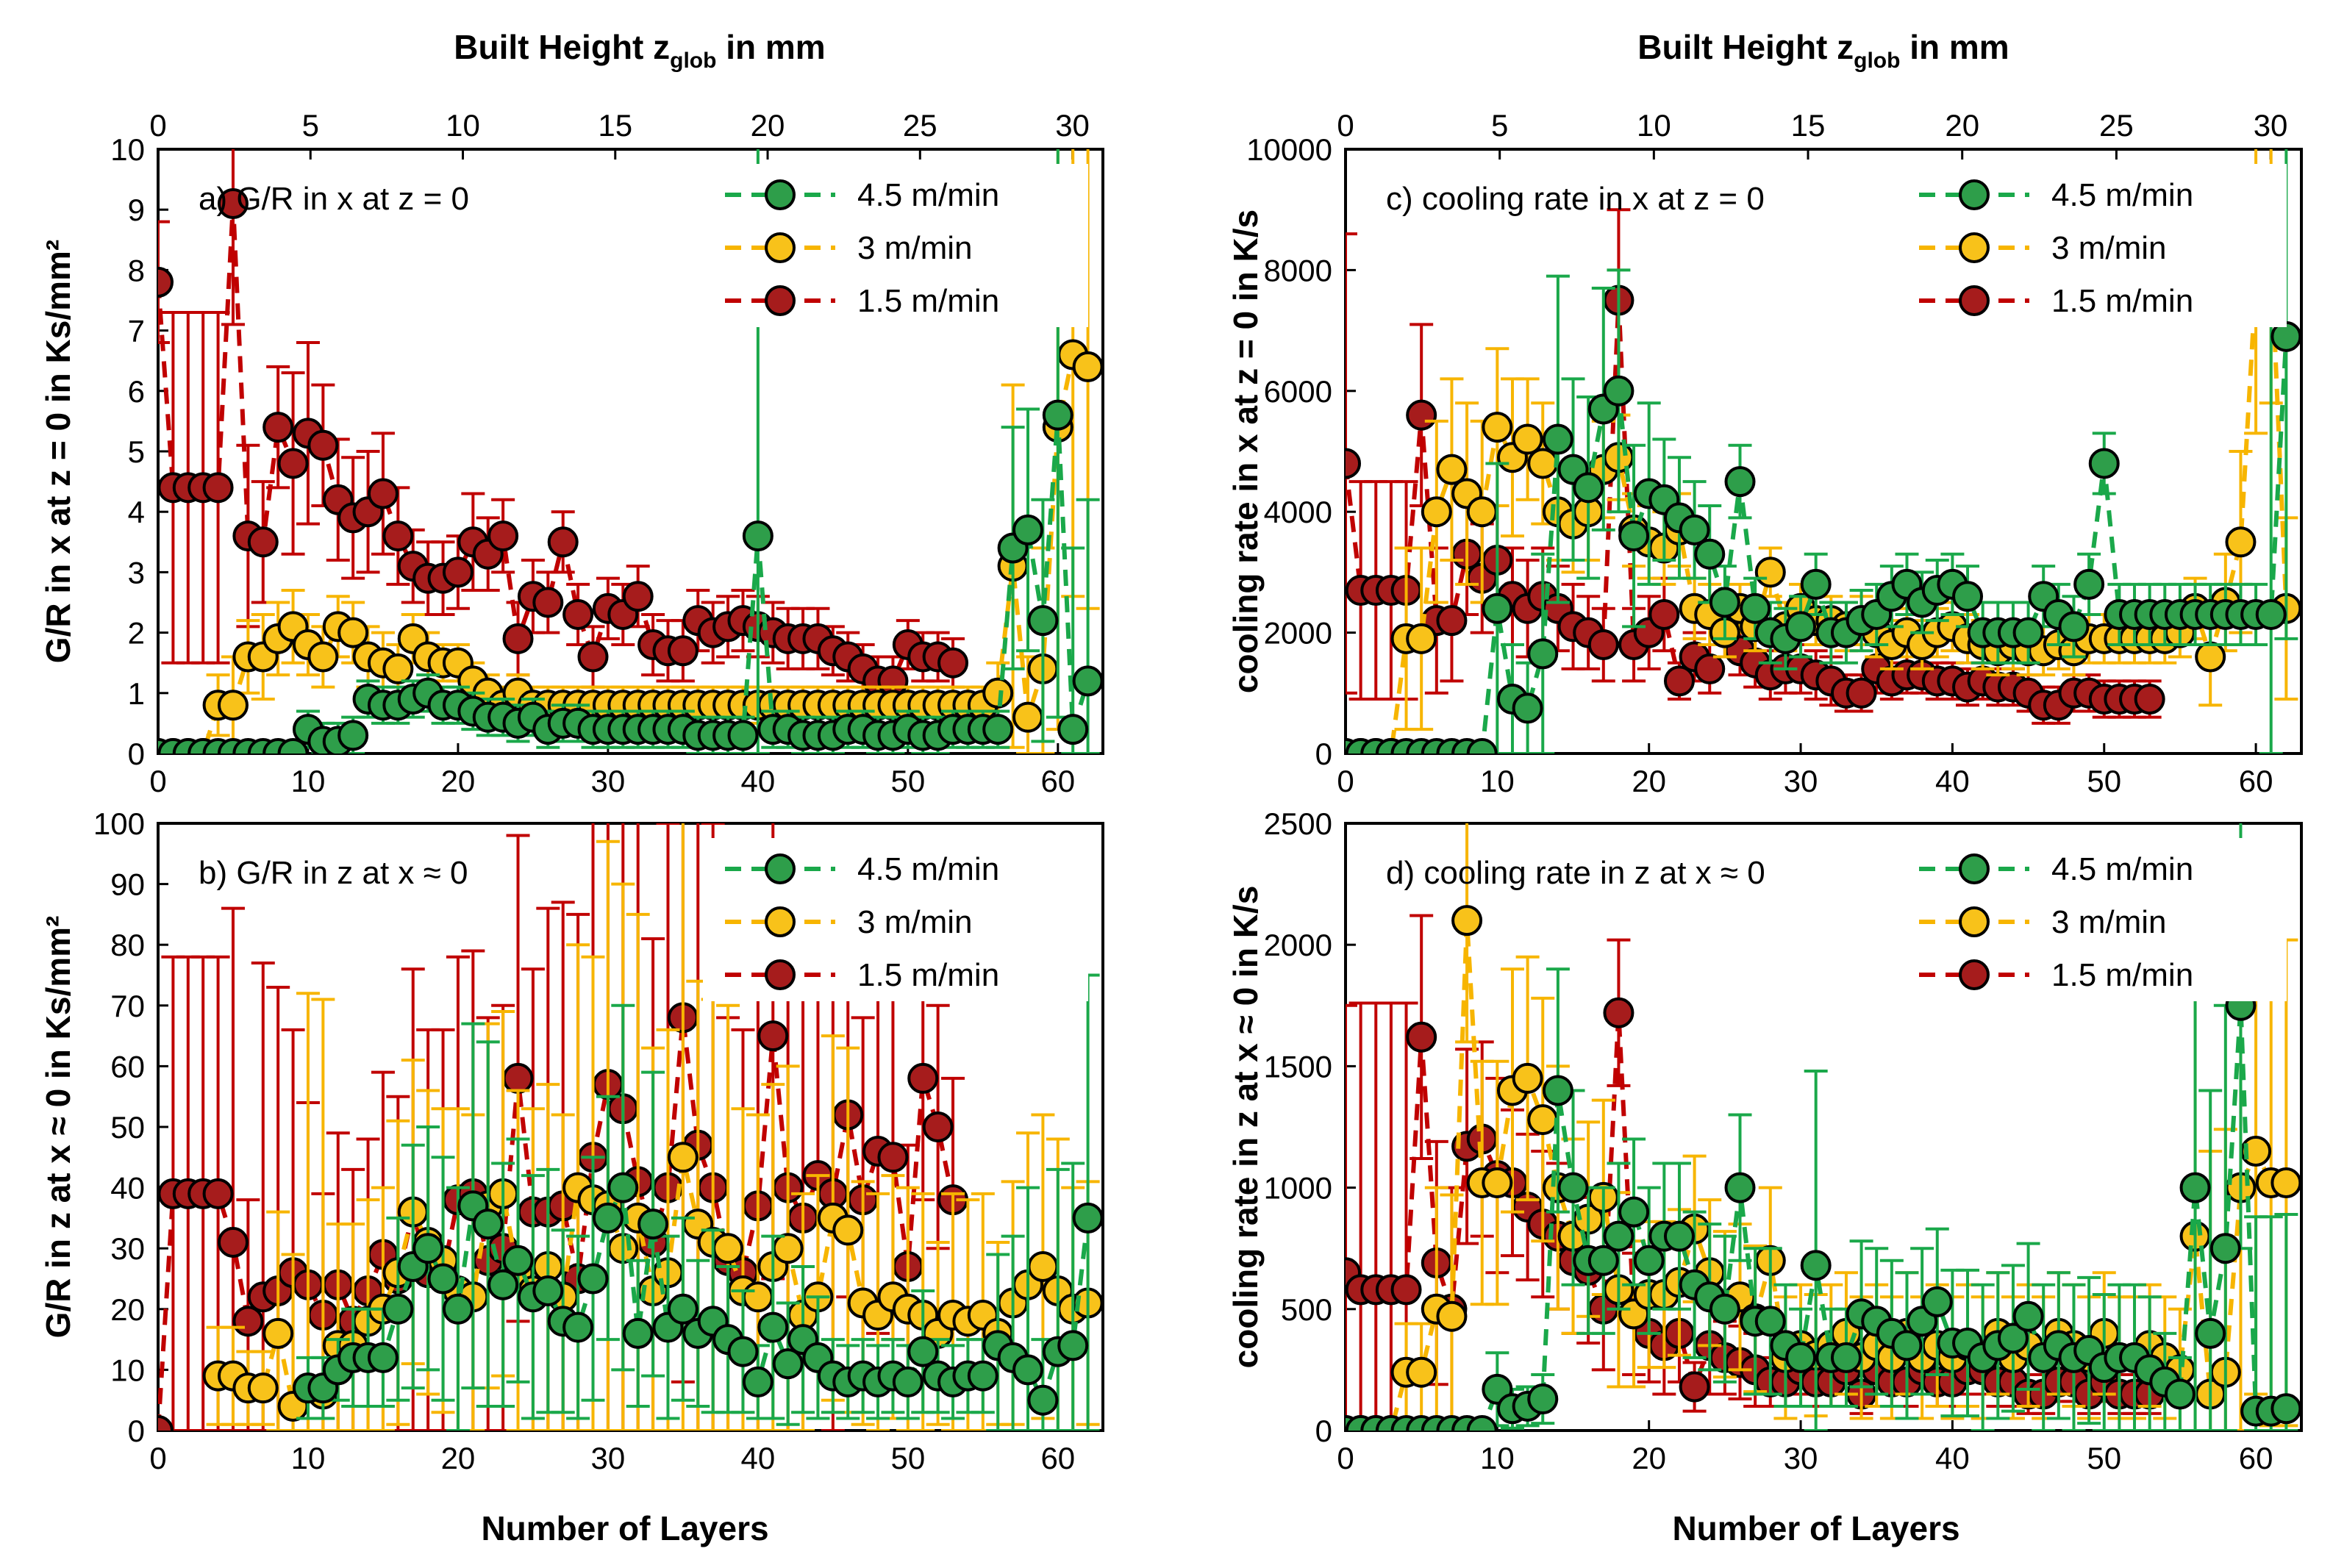 This screenshot has width=2333, height=1568. Describe the element at coordinates (1823, 50) in the screenshot. I see `top-axis-title-right: Built Height zglob in mm` at that location.